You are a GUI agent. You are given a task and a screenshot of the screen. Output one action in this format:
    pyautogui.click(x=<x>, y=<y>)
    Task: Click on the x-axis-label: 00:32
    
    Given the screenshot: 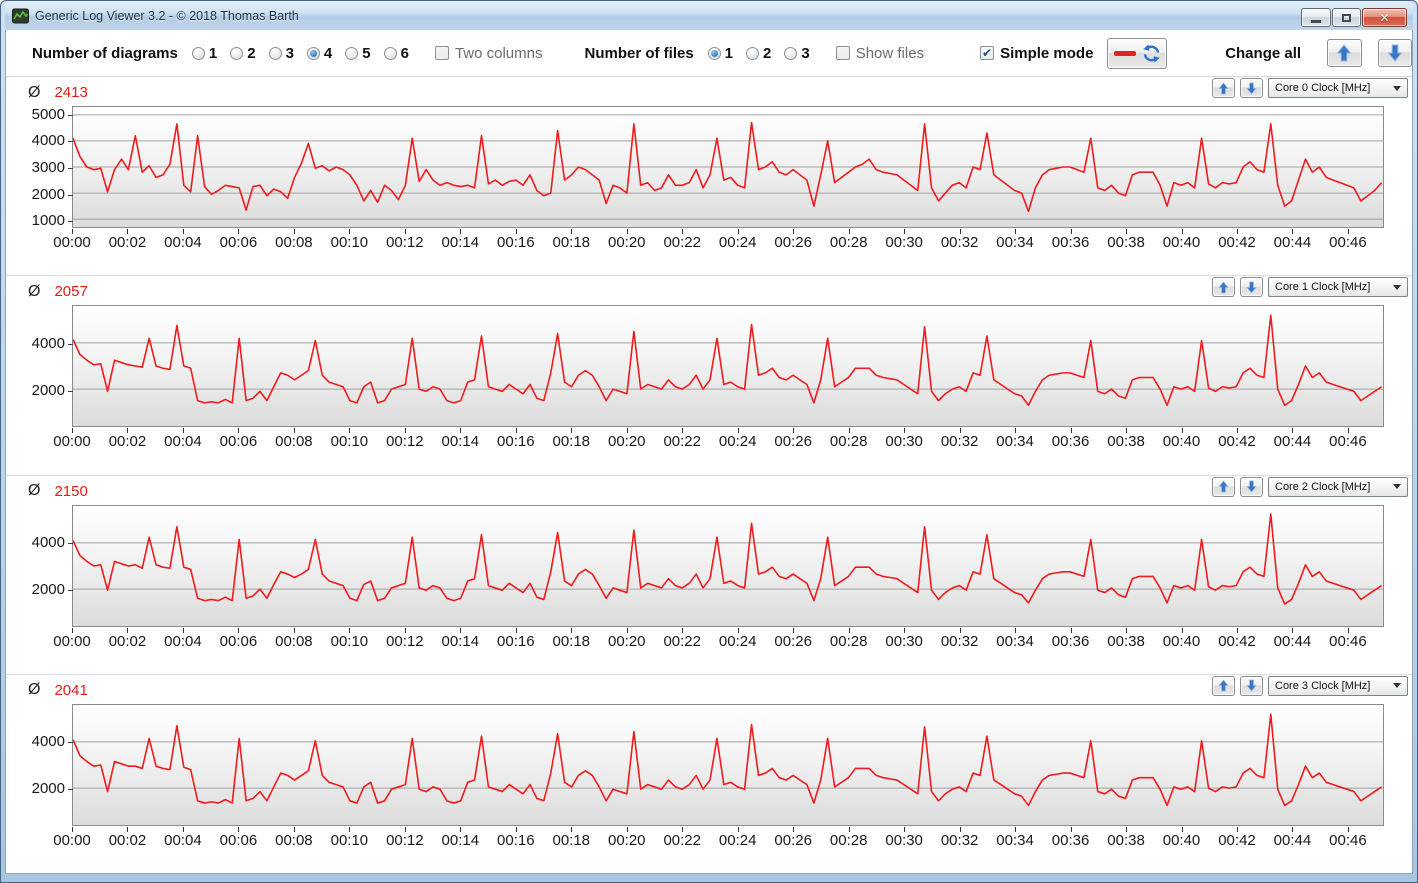 What is the action you would take?
    pyautogui.click(x=959, y=840)
    